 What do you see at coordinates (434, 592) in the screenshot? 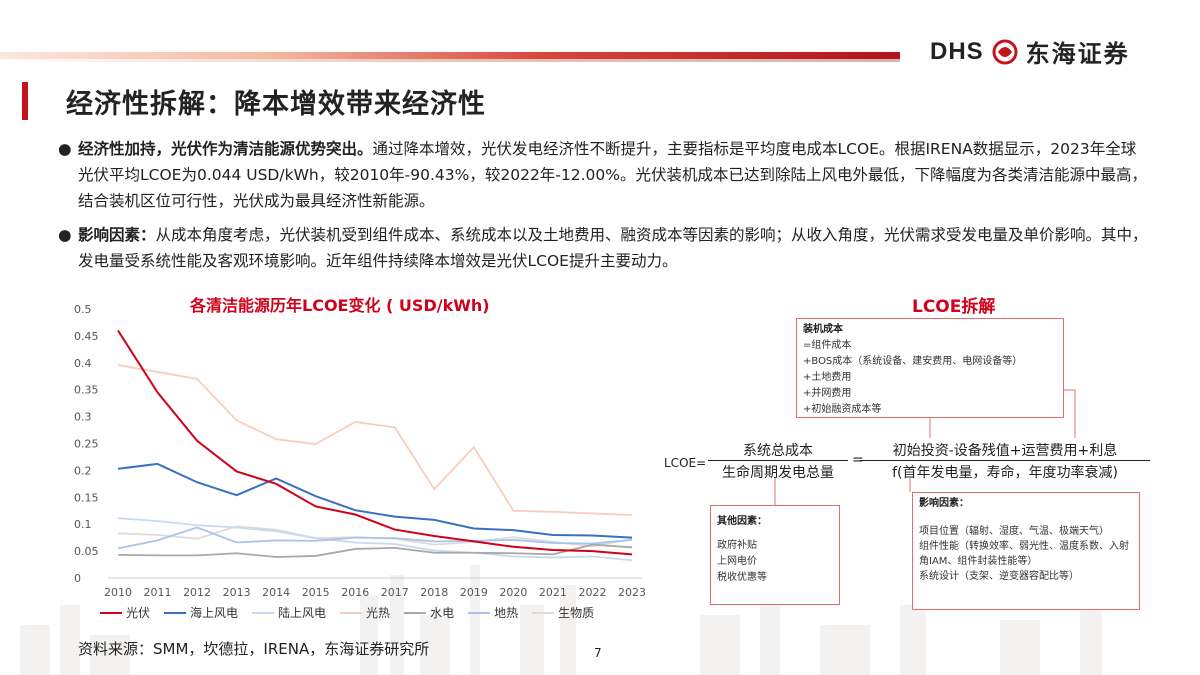
I see `x-tick-label: 2018` at bounding box center [434, 592].